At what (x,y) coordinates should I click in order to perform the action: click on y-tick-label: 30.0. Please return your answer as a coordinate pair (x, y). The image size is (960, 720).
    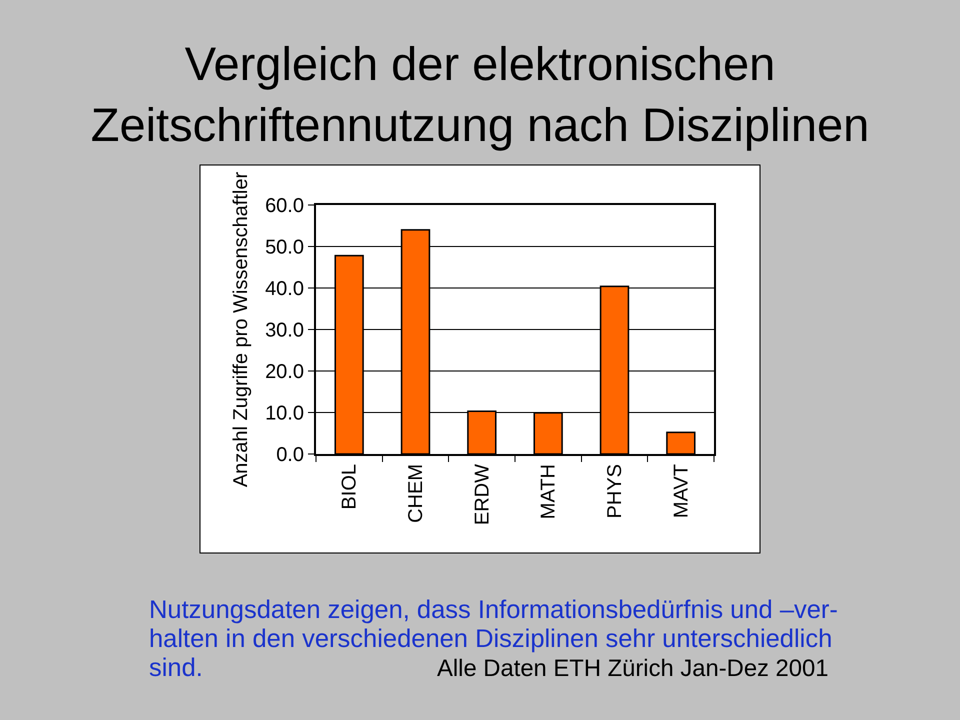
    Looking at the image, I should click on (284, 331).